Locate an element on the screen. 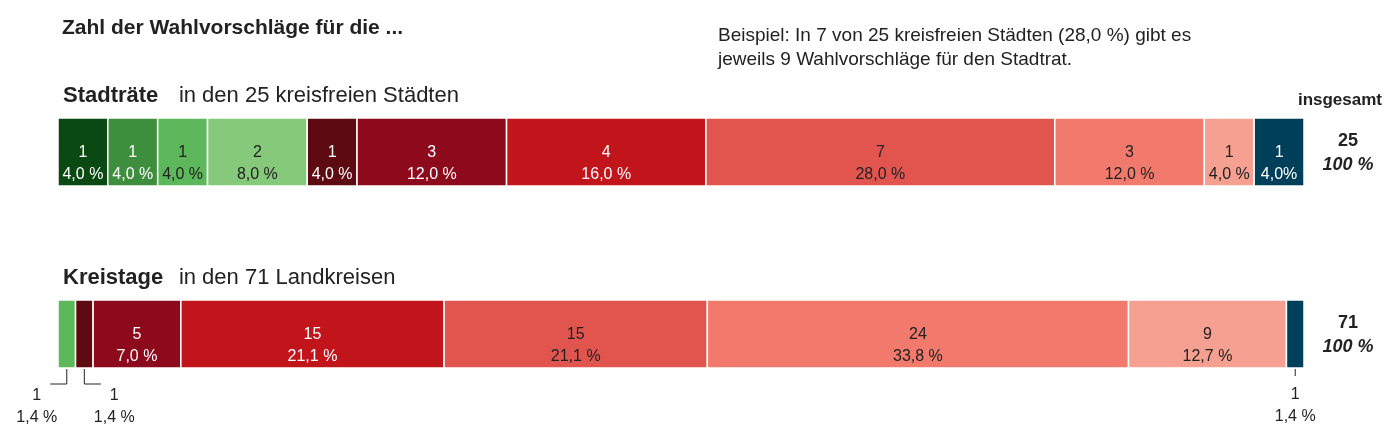  data-label: 2 8,0 % is located at coordinates (257, 162).